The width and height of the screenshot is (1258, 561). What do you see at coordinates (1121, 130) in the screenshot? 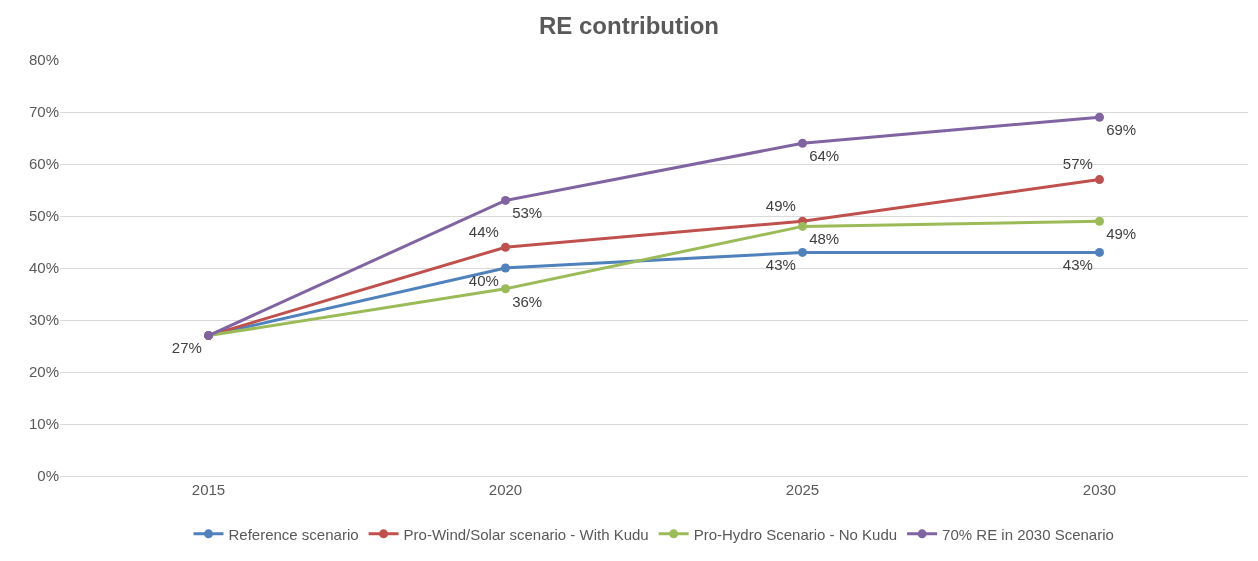
I see `data-label: 69%` at bounding box center [1121, 130].